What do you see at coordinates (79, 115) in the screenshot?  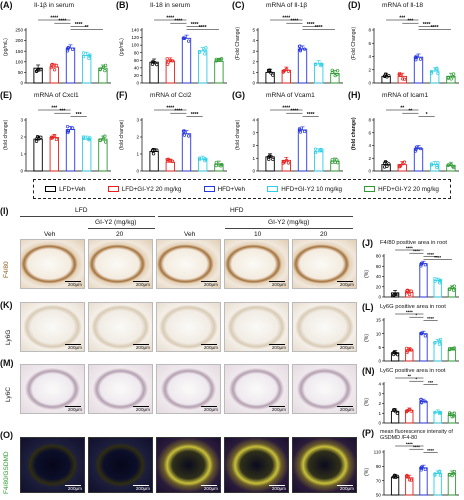 I see `sig-label: ***` at bounding box center [79, 115].